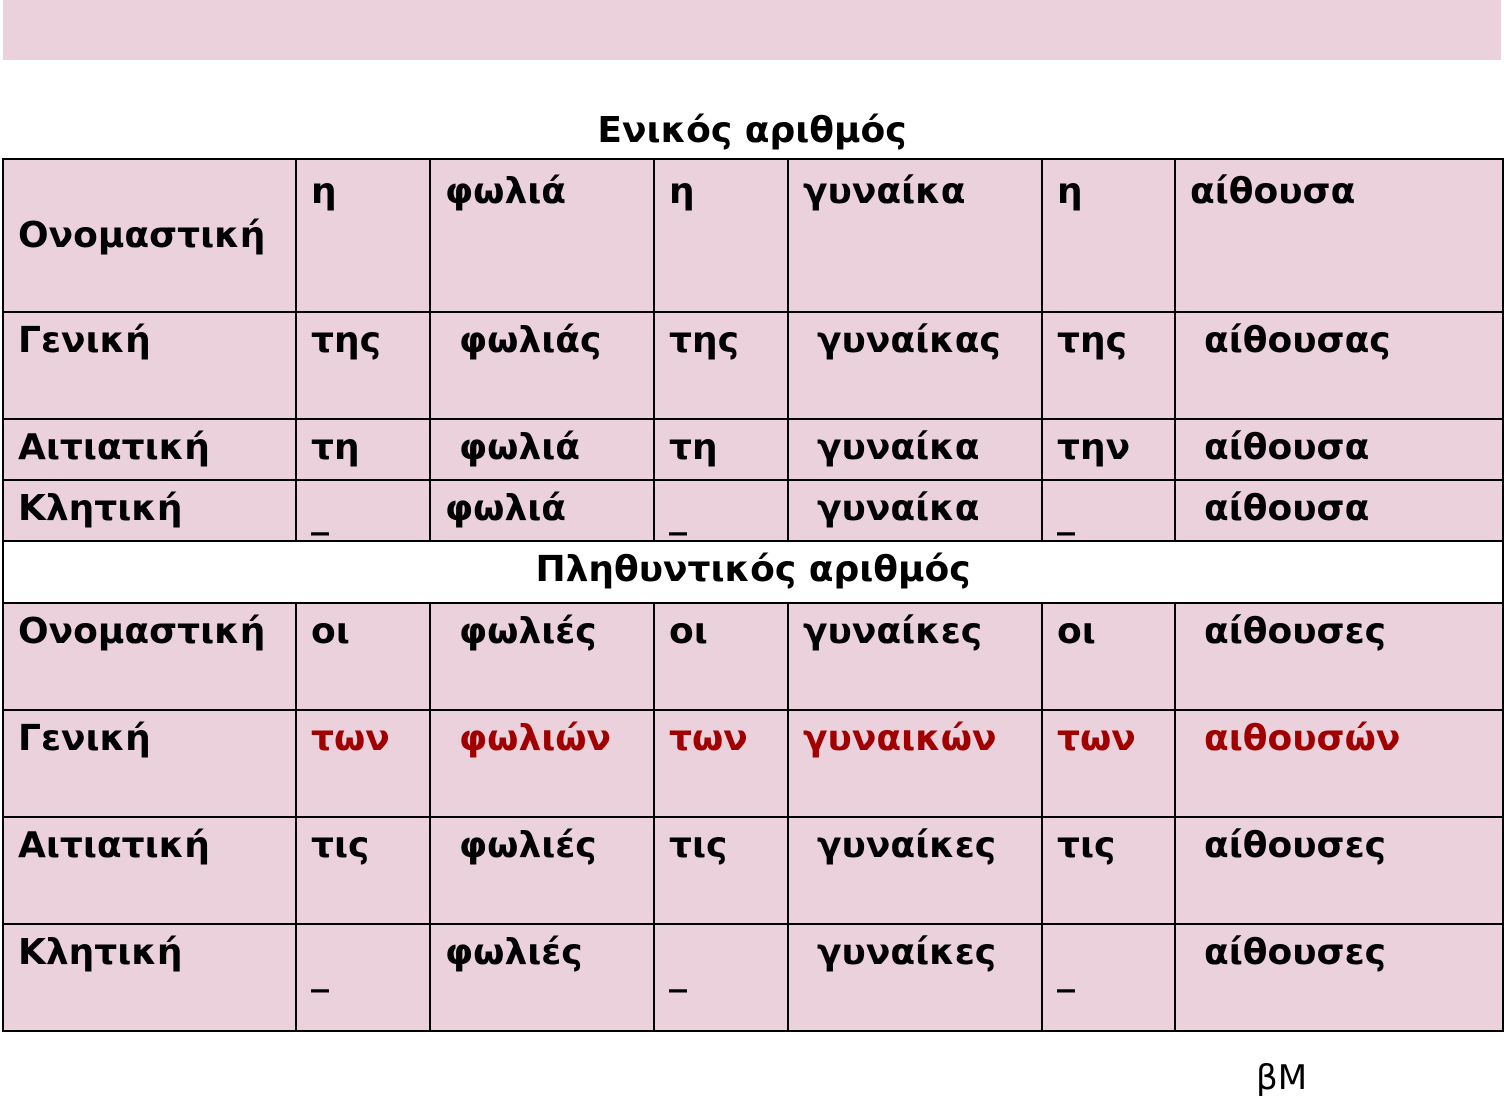 The image size is (1504, 1112). I want to click on noun-cell: φωλιών, so click(542, 763).